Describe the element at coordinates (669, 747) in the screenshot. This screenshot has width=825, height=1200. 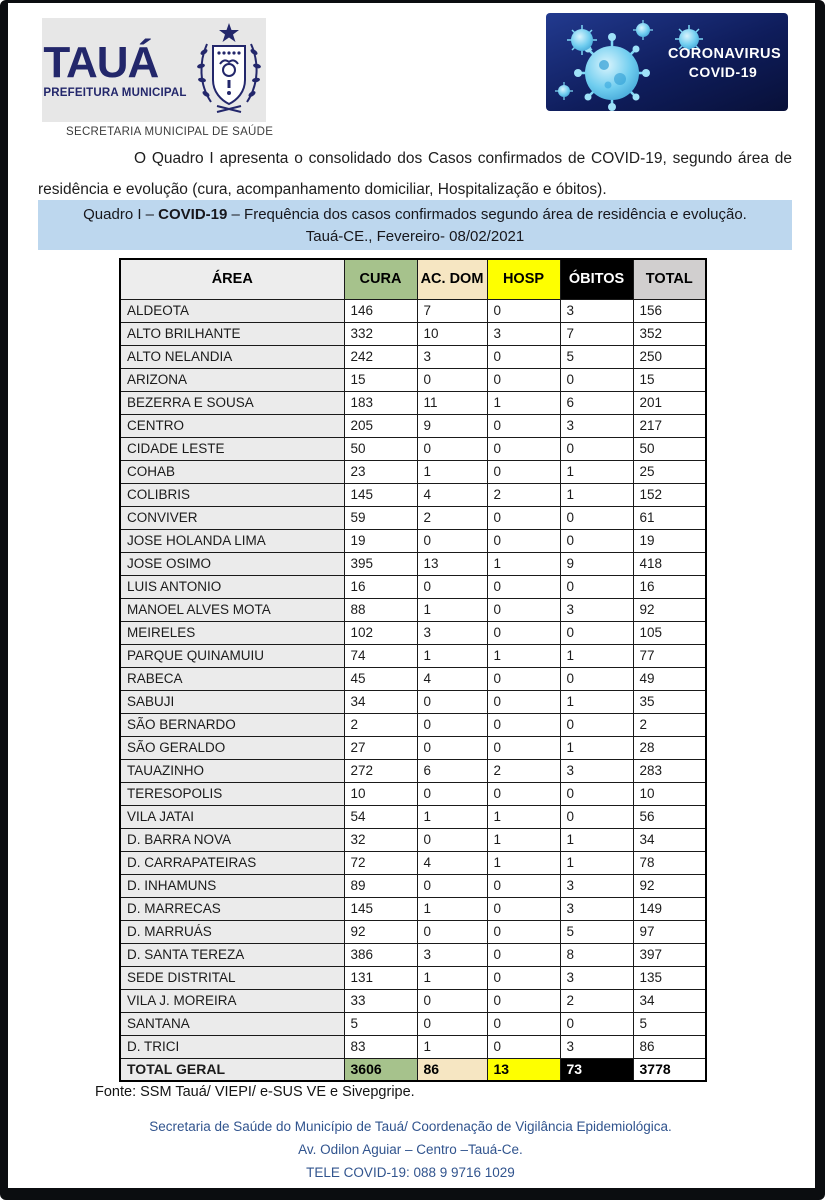
I see `value-cell: 28` at that location.